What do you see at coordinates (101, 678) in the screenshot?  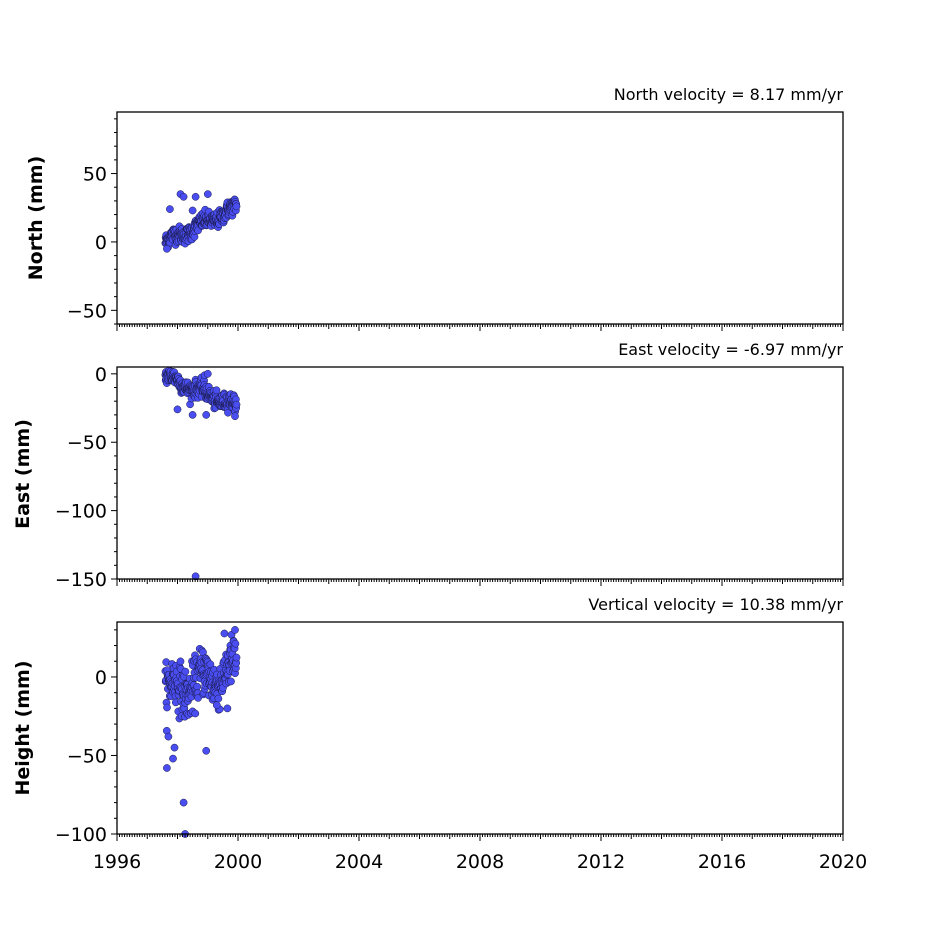 I see `height-y-tick-label: 0` at bounding box center [101, 678].